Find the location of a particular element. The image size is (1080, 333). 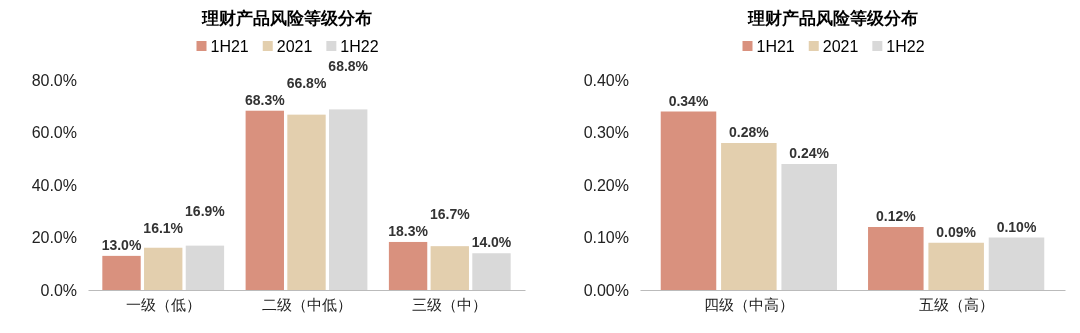

data-label: 0.34% is located at coordinates (688, 100).